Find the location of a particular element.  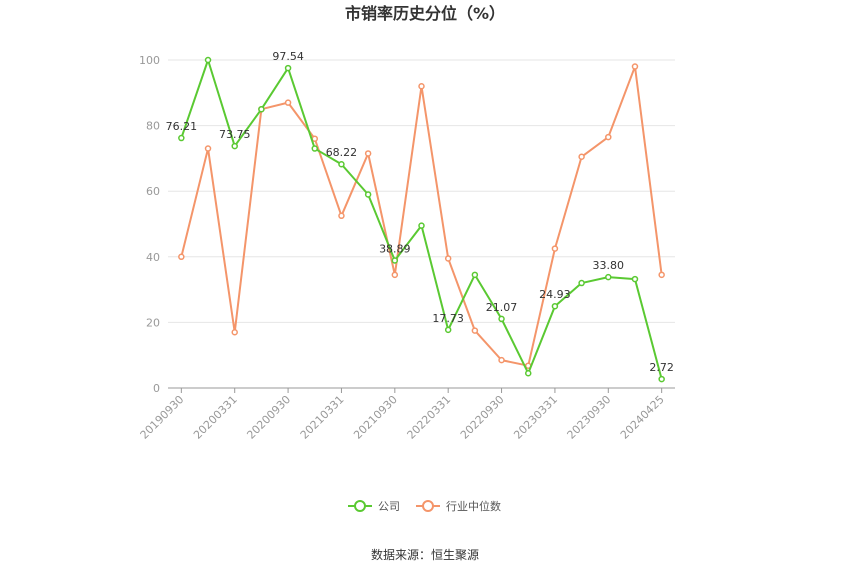

y-tick-label: 80 is located at coordinates (153, 126).